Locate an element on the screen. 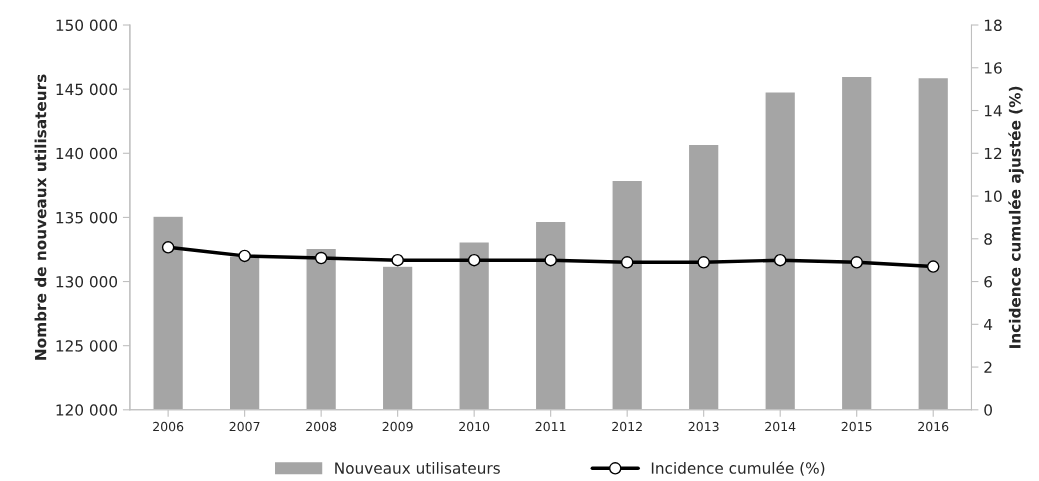  y2-tick-label: 18 is located at coordinates (993, 25).